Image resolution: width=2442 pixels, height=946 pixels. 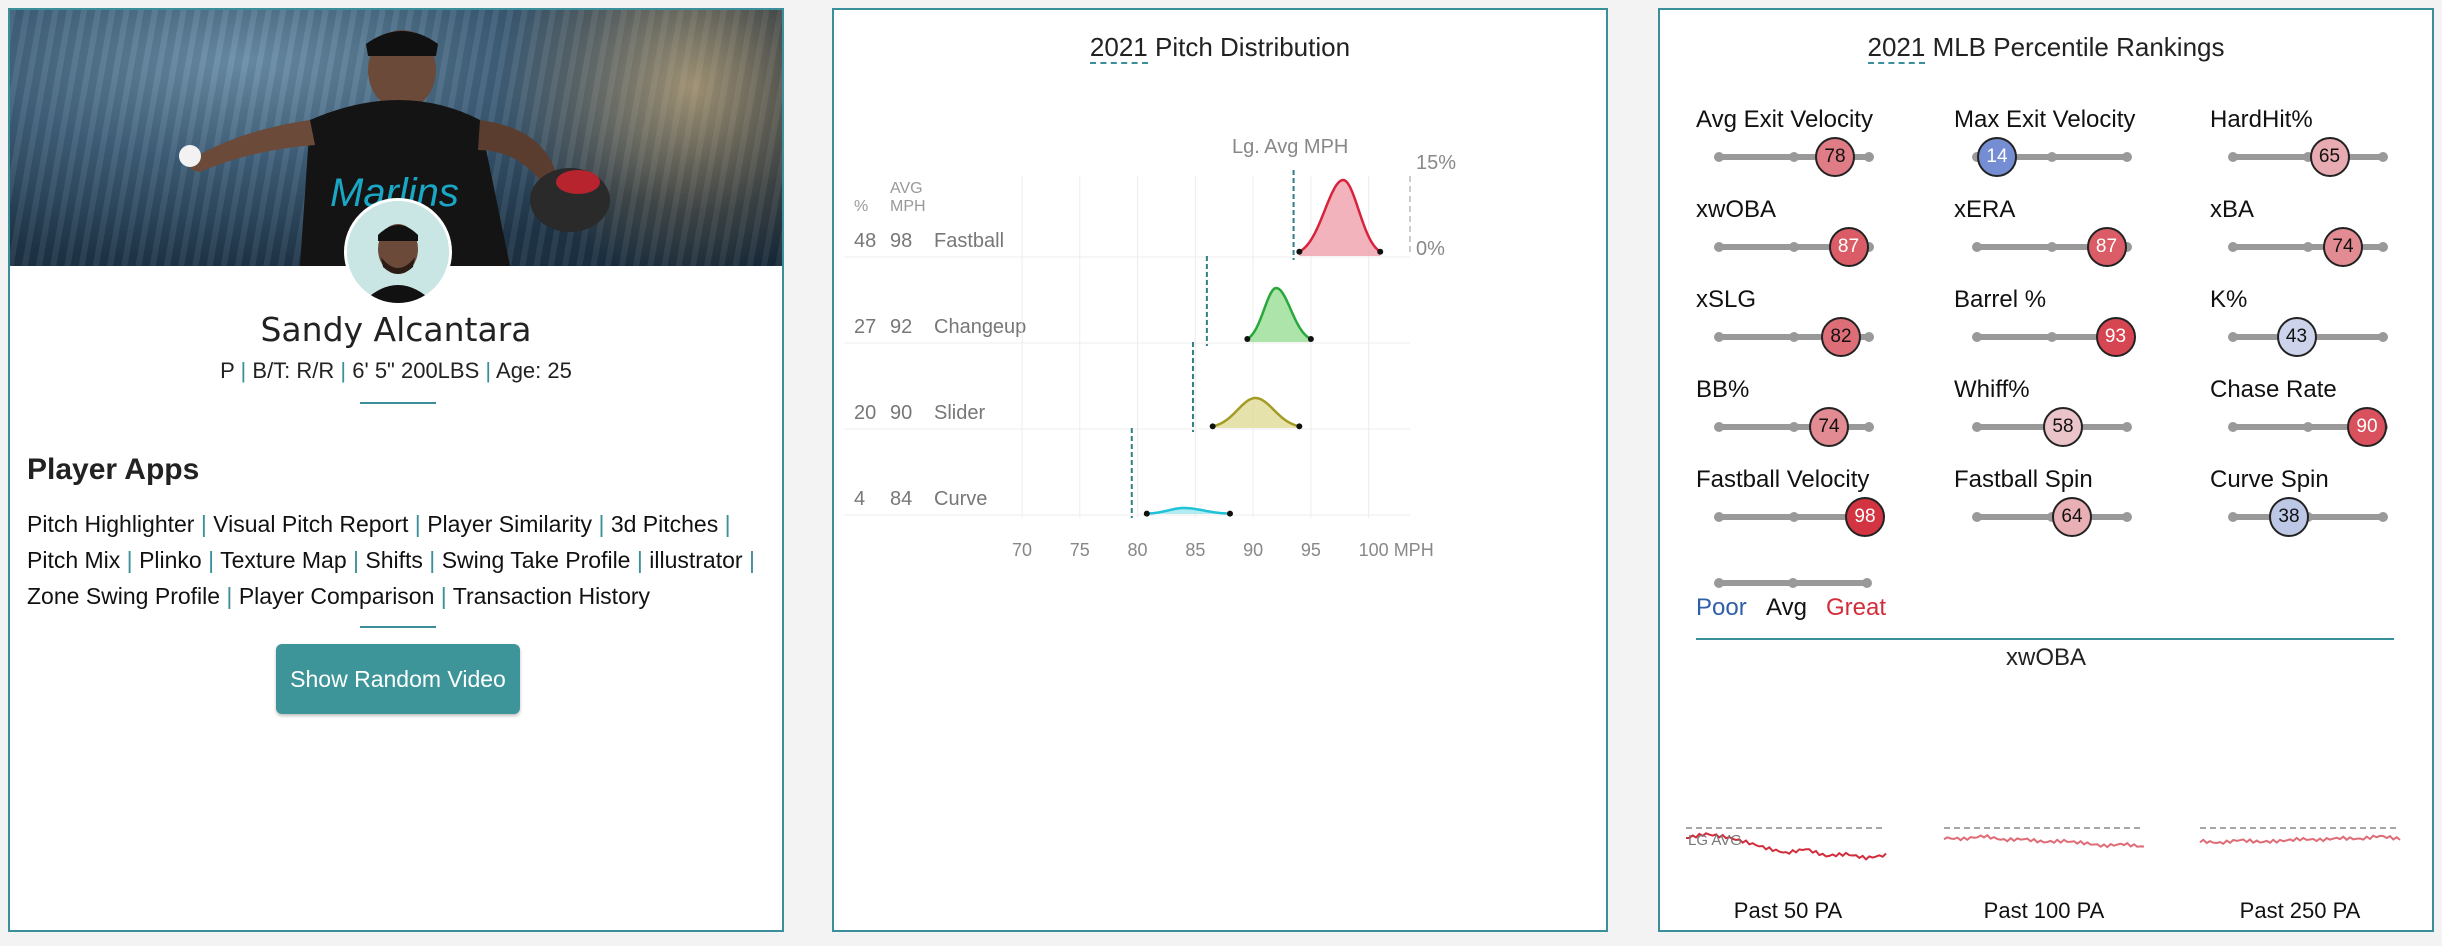 I want to click on app-link-texture-map: Texture Map, so click(x=283, y=560).